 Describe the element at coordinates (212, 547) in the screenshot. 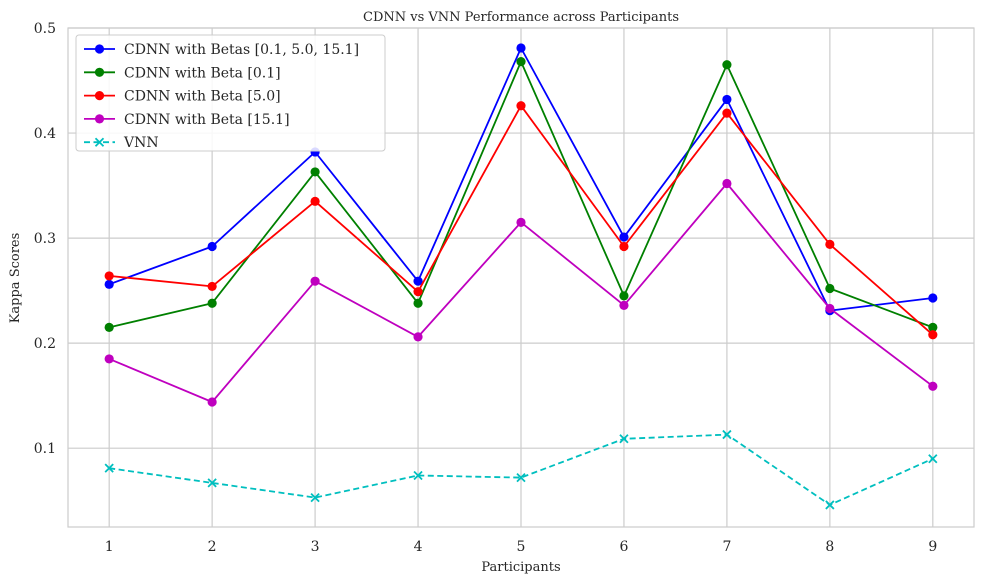

I see `x-tick-label: 2` at that location.